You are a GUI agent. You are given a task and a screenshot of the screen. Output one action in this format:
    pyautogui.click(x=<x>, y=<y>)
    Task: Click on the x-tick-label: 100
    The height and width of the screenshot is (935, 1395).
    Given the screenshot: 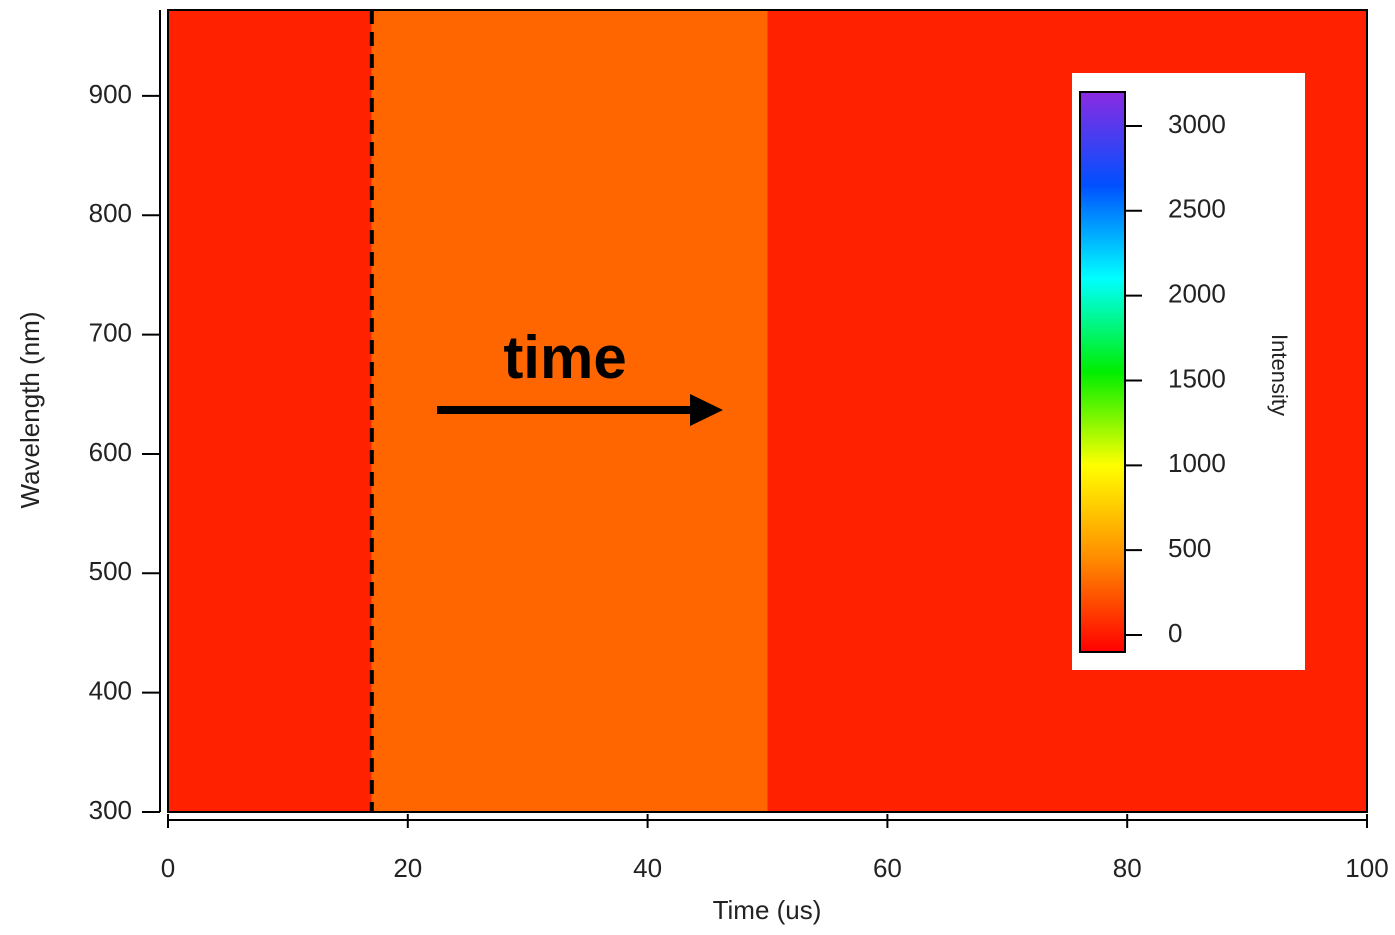 What is the action you would take?
    pyautogui.click(x=1366, y=868)
    